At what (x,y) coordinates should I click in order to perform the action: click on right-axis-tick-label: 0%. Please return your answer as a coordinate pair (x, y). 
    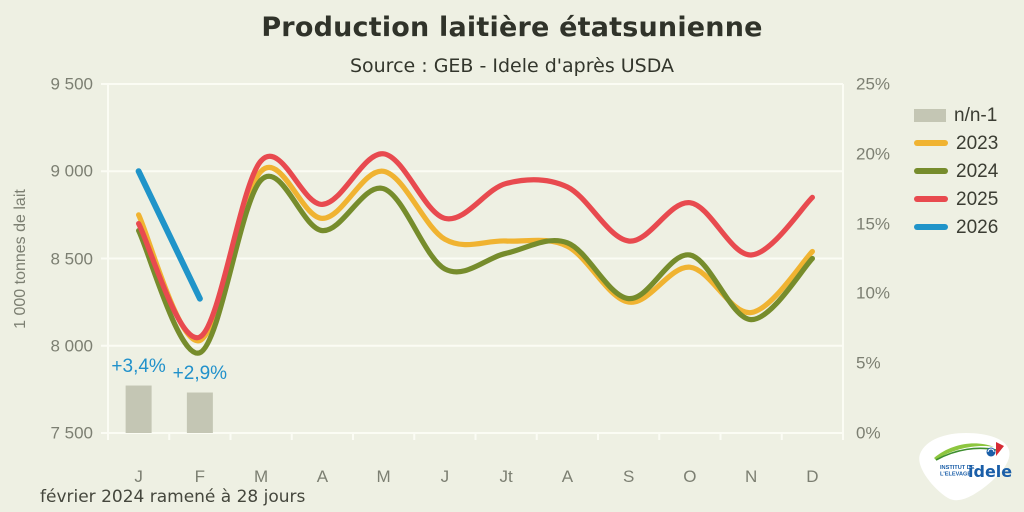
    Looking at the image, I should click on (868, 433).